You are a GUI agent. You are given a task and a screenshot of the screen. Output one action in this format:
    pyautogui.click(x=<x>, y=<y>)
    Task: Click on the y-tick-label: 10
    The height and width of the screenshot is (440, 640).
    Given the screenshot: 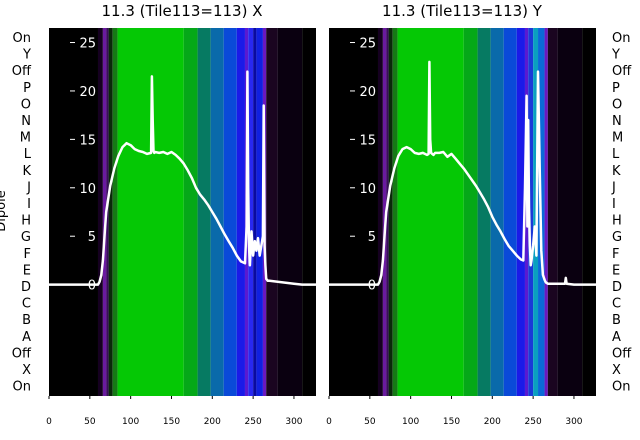 What is the action you would take?
    pyautogui.click(x=367, y=189)
    